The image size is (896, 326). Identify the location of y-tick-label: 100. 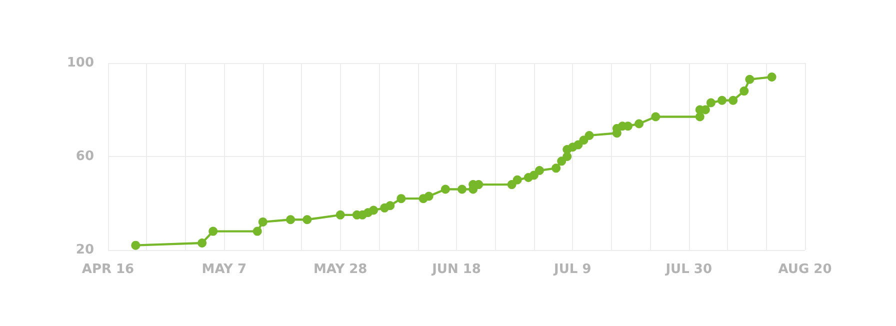
(80, 63).